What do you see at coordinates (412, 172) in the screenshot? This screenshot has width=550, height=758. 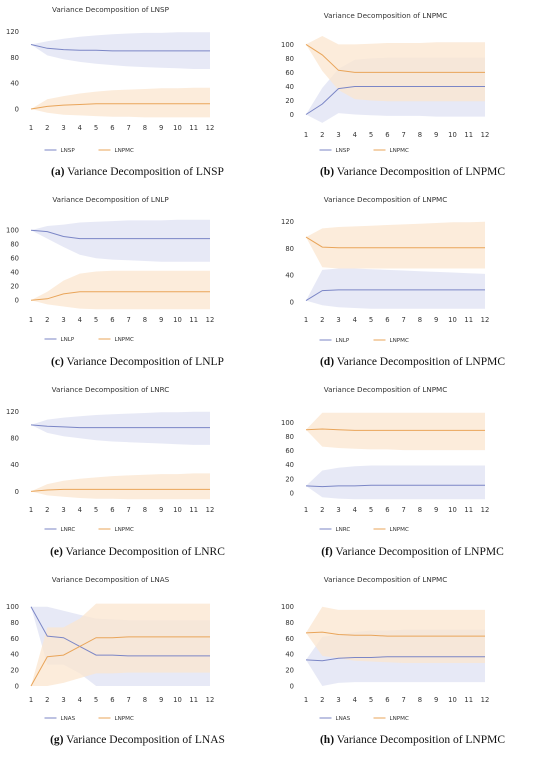 I see `panel-caption: (b) Variance Decomposition of LNPMC` at bounding box center [412, 172].